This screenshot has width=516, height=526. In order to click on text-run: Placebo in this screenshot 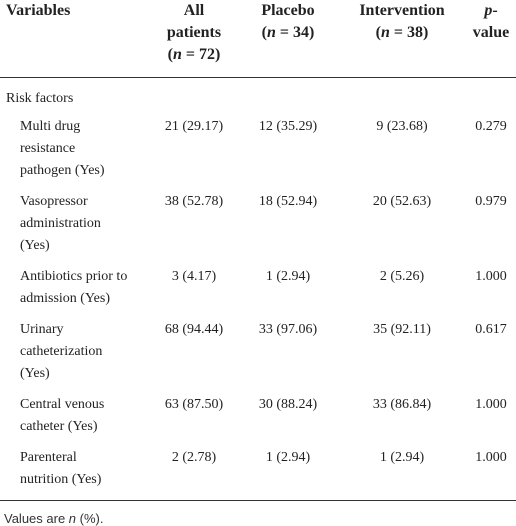, I will do `click(288, 10)`.